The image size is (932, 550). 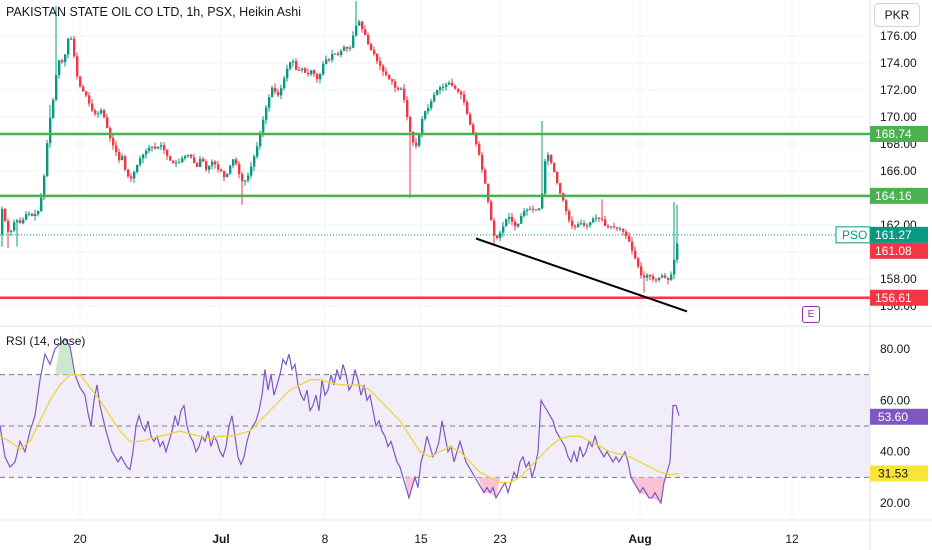 What do you see at coordinates (893, 134) in the screenshot?
I see `level-price-label: 168.74` at bounding box center [893, 134].